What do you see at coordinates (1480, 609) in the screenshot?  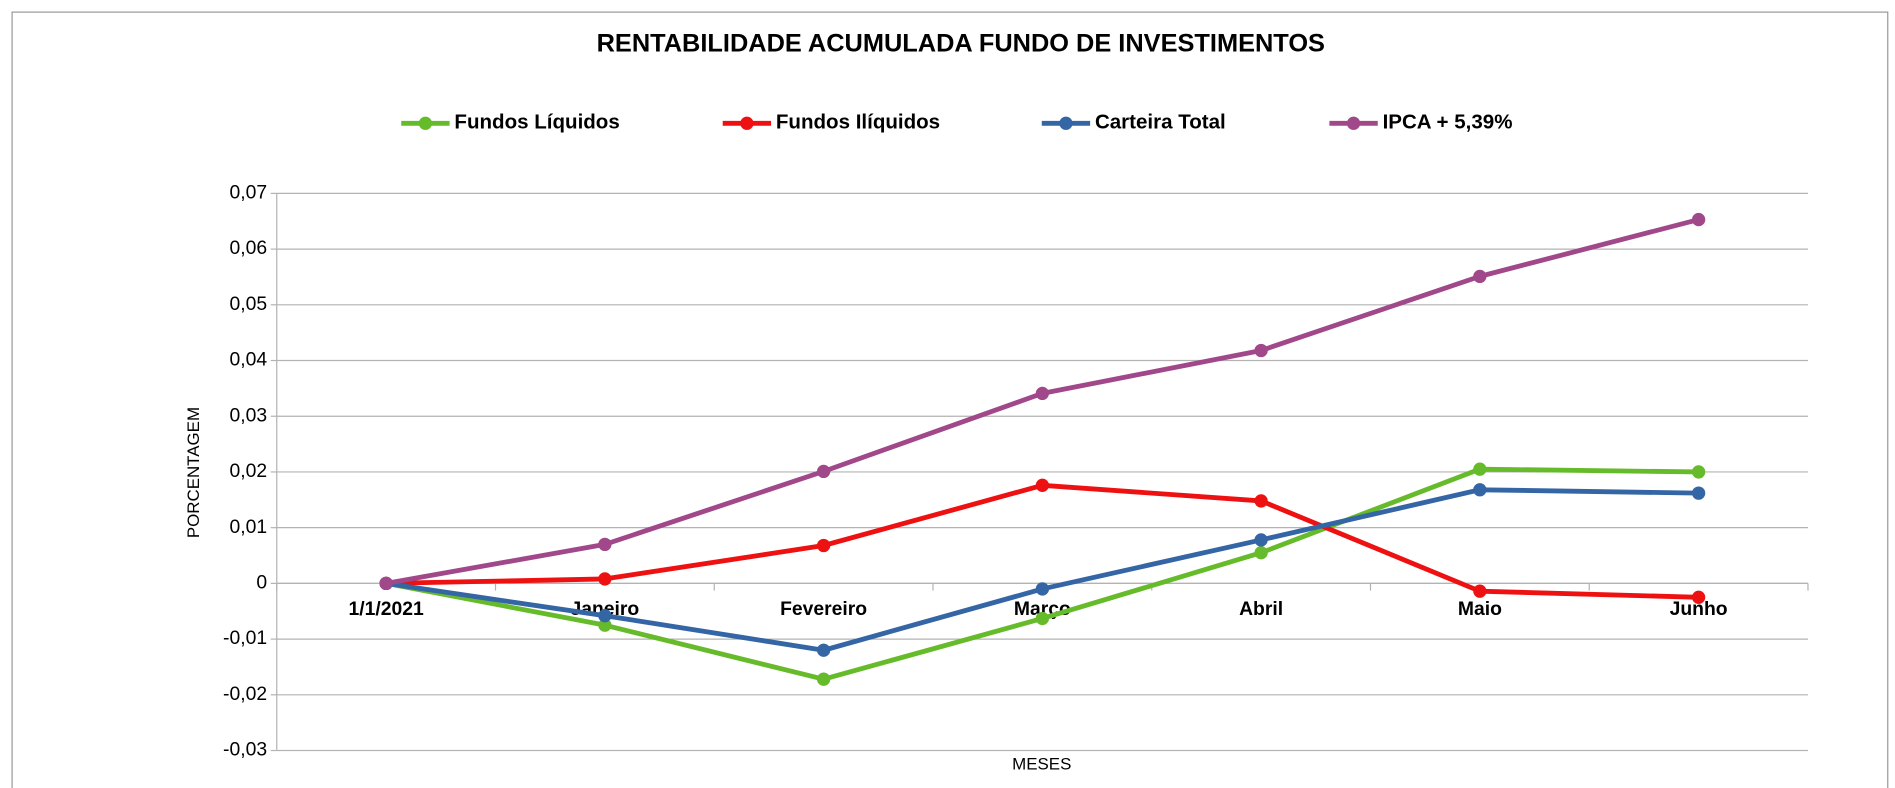 I see `x-tick-label: Maio` at bounding box center [1480, 609].